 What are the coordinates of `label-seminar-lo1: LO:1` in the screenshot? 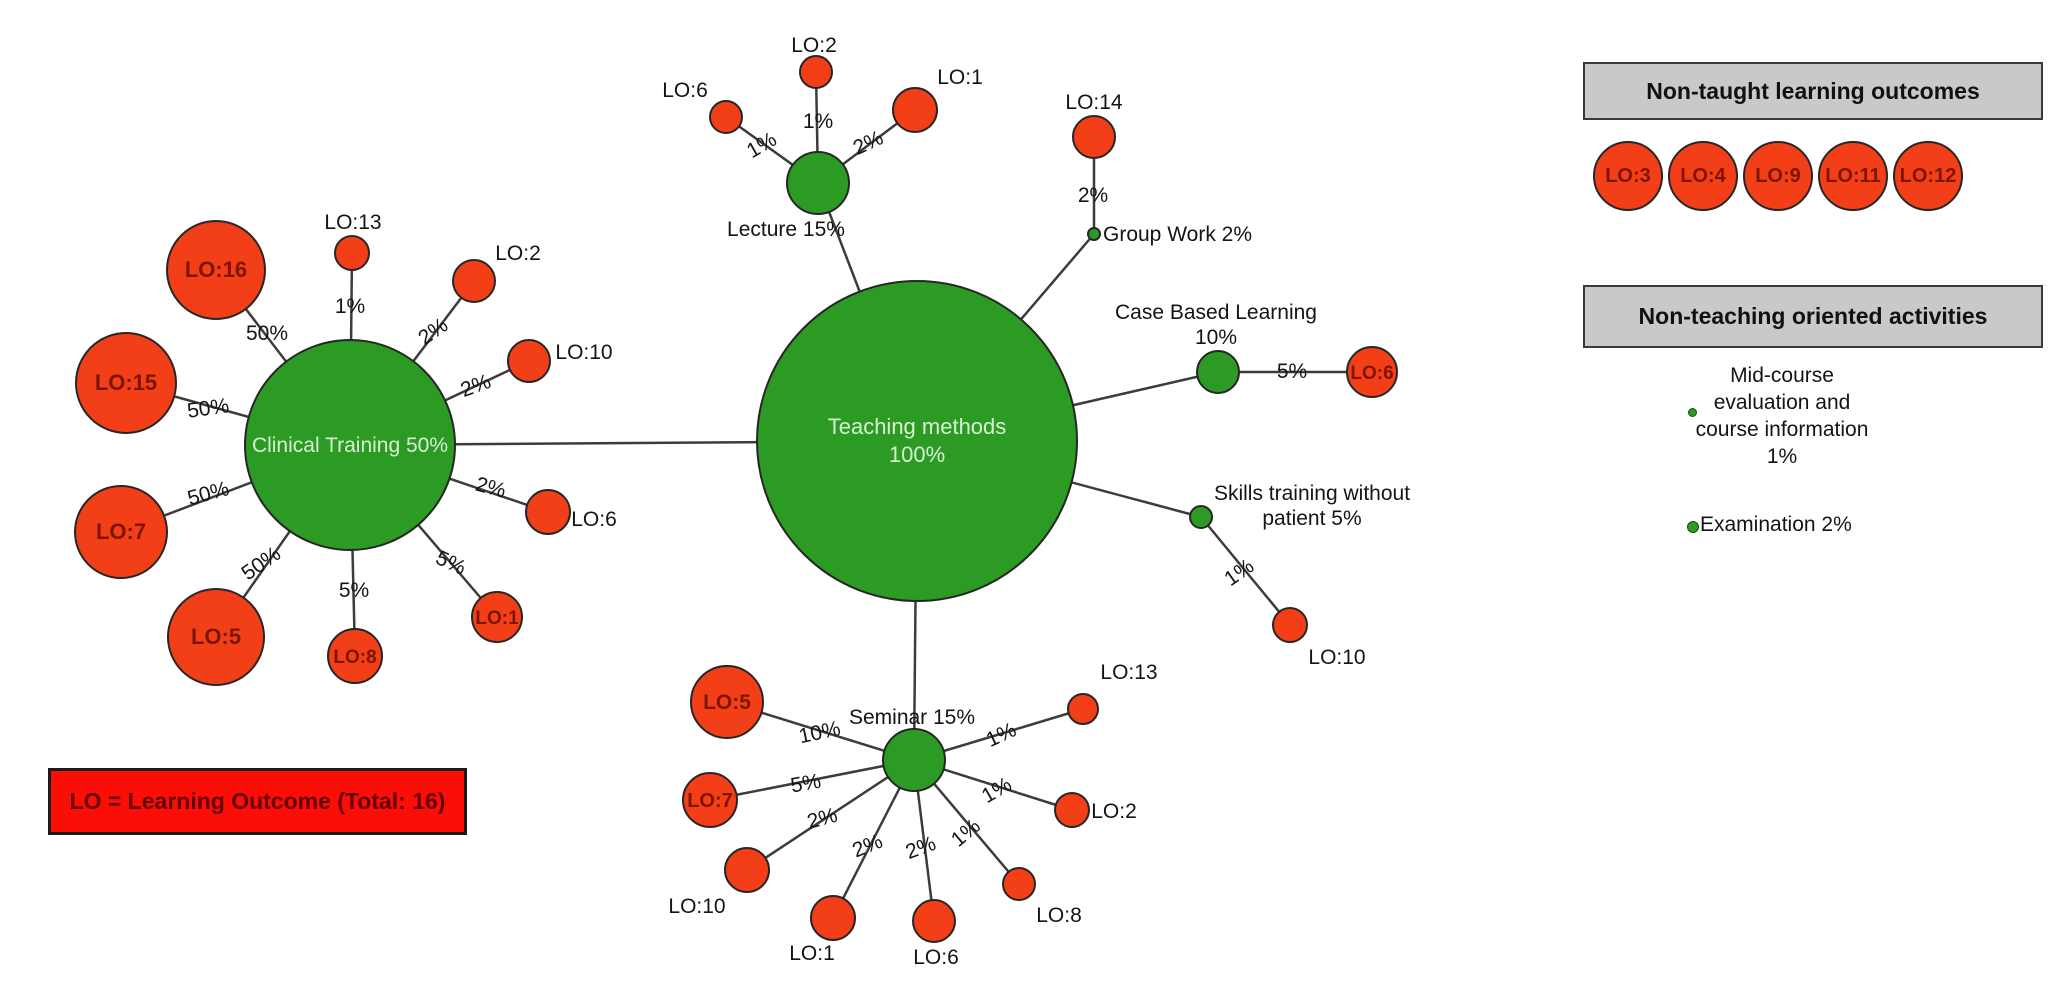 It's located at (812, 953).